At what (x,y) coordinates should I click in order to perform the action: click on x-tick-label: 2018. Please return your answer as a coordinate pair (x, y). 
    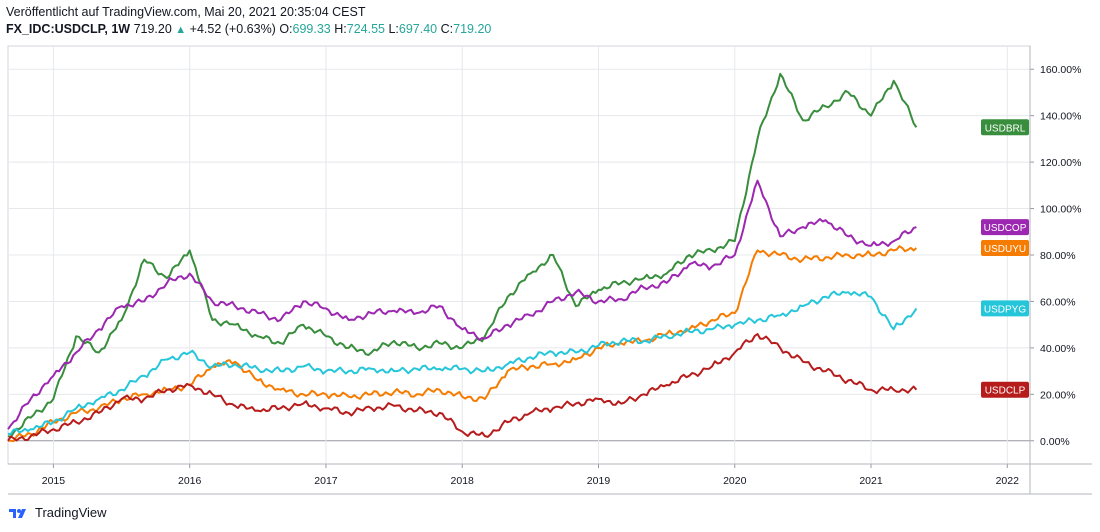
    Looking at the image, I should click on (463, 481).